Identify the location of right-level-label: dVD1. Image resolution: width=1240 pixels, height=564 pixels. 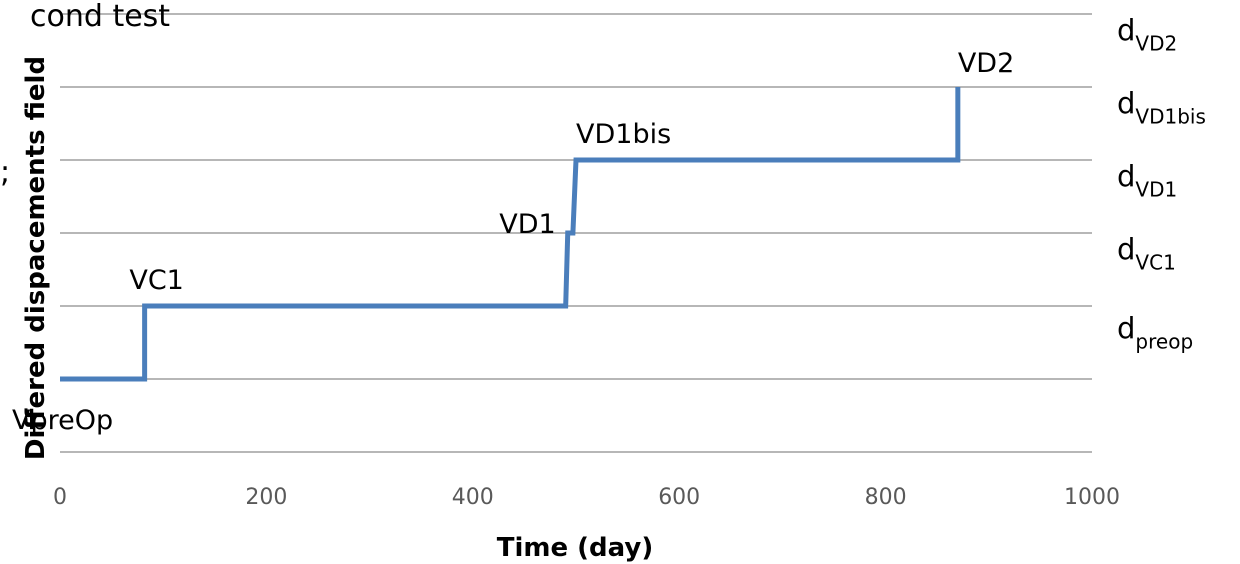
(1147, 181).